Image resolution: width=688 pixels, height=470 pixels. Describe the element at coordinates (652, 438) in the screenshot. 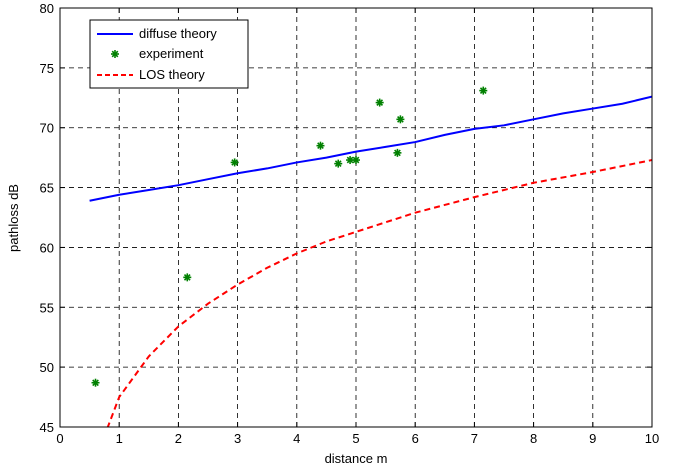

I see `x-tick-label-10: 10` at that location.